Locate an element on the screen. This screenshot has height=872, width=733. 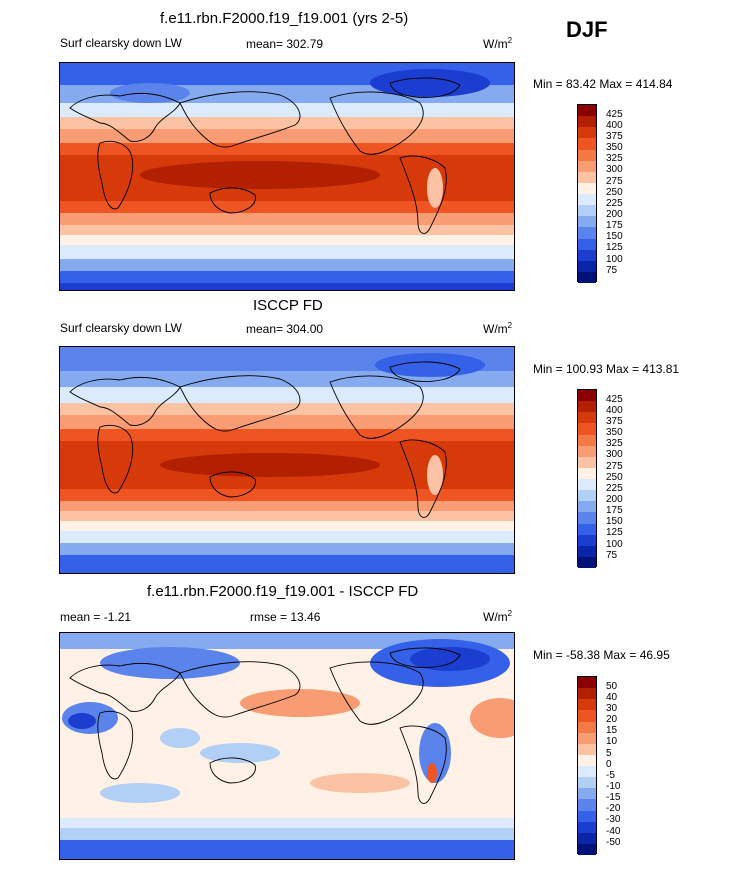
panel3-mean-label: mean = -1.21 is located at coordinates (96, 617).